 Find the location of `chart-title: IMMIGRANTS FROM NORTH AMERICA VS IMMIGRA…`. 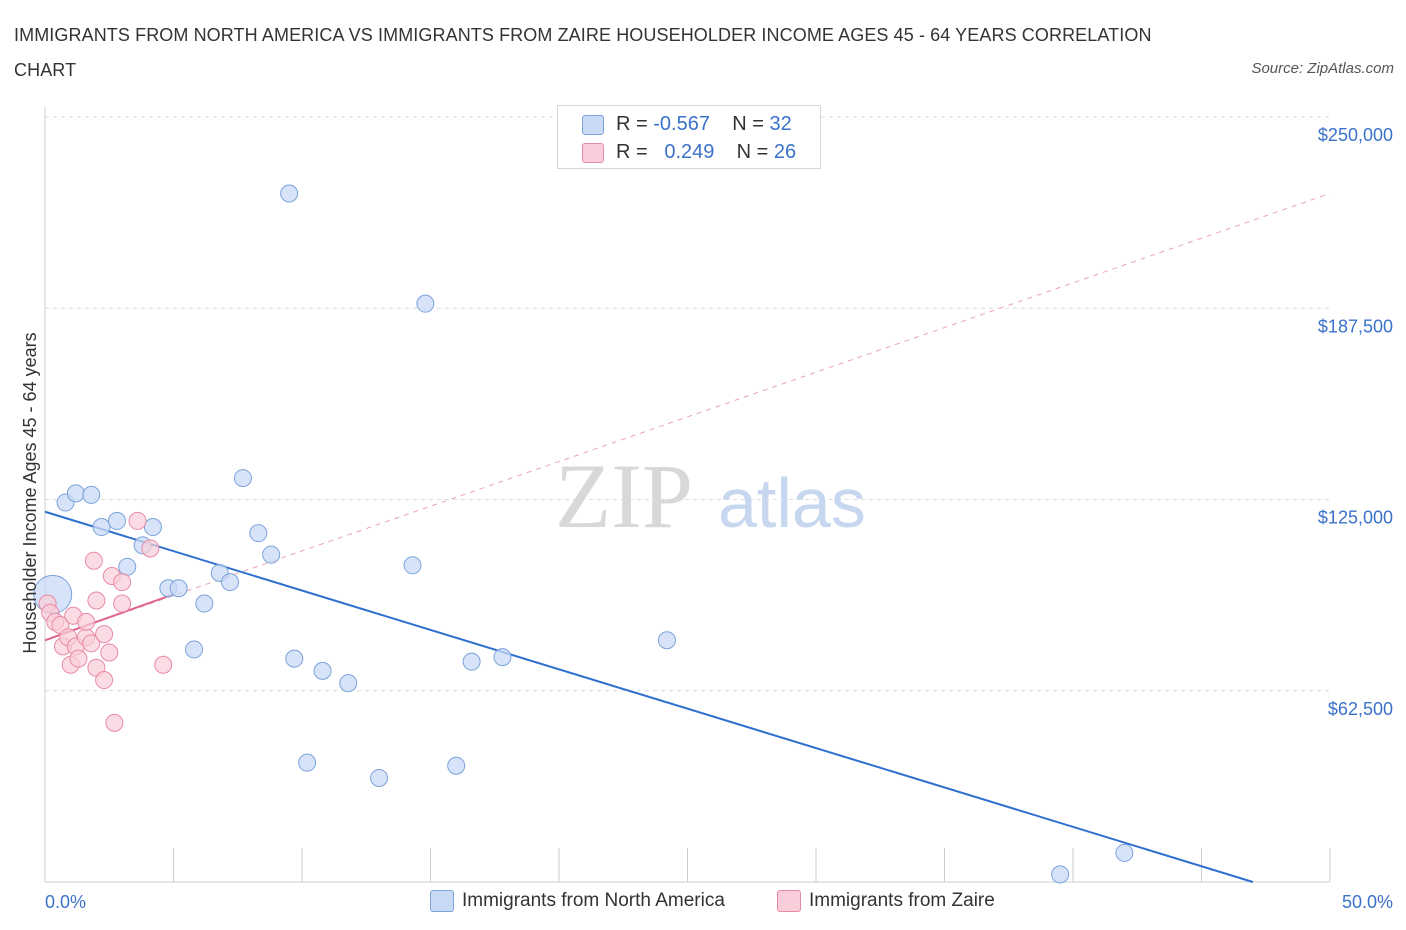

chart-title: IMMIGRANTS FROM NORTH AMERICA VS IMMIGRA… is located at coordinates (583, 52).